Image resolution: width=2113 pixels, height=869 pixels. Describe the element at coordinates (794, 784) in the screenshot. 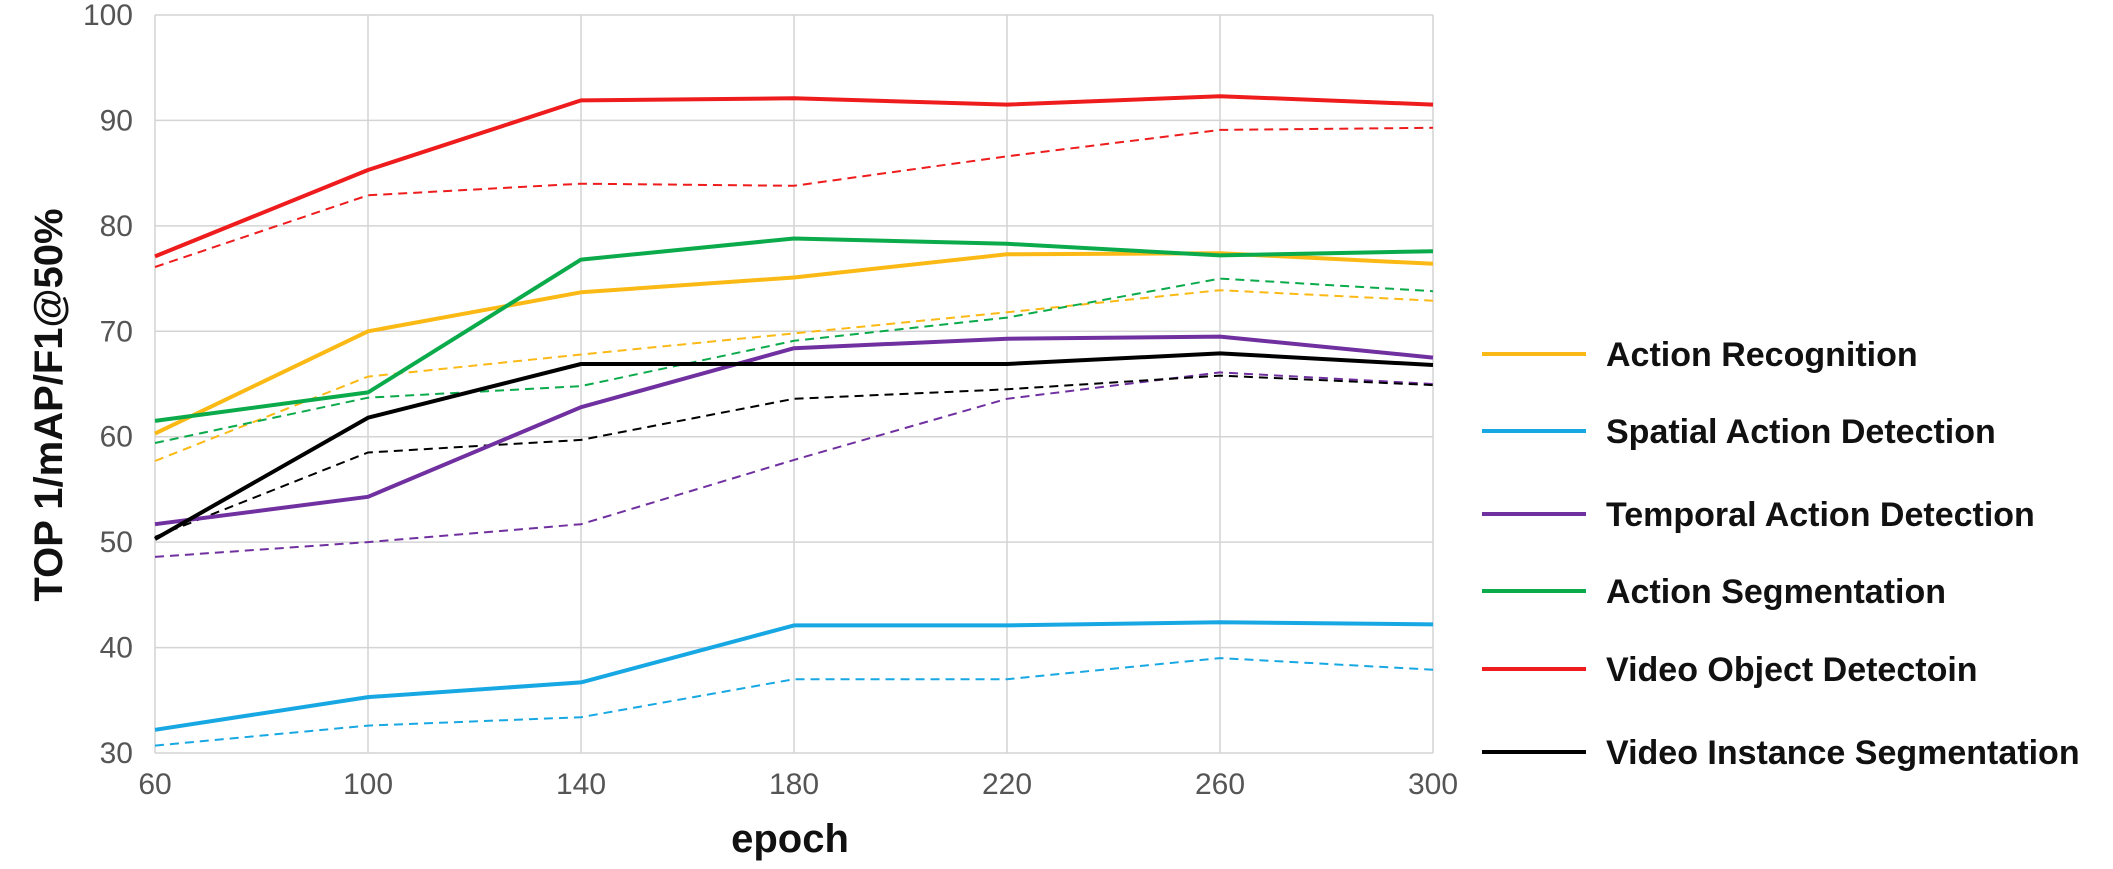

I see `x-tick-label: 180` at that location.